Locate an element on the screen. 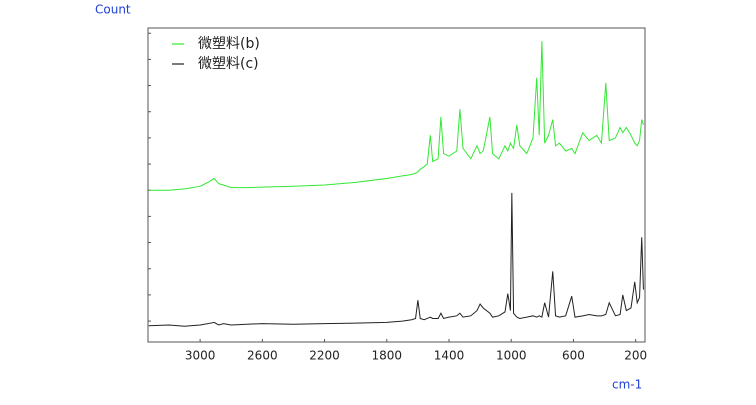  x-axis-title: cm-1 is located at coordinates (627, 385).